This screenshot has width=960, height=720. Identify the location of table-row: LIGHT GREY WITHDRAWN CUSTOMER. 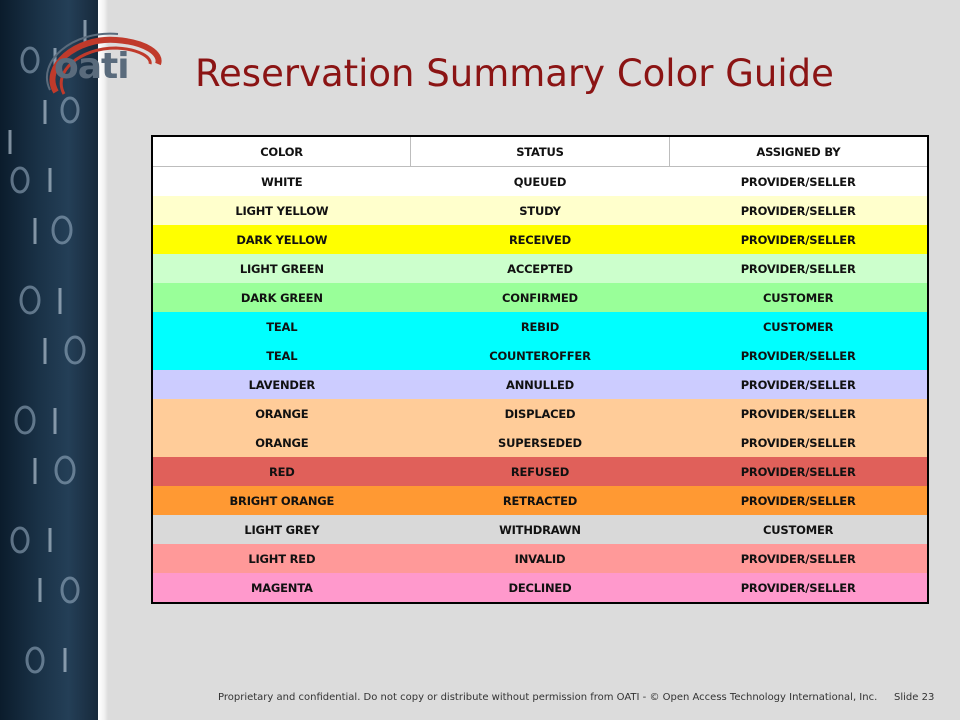
(540, 529).